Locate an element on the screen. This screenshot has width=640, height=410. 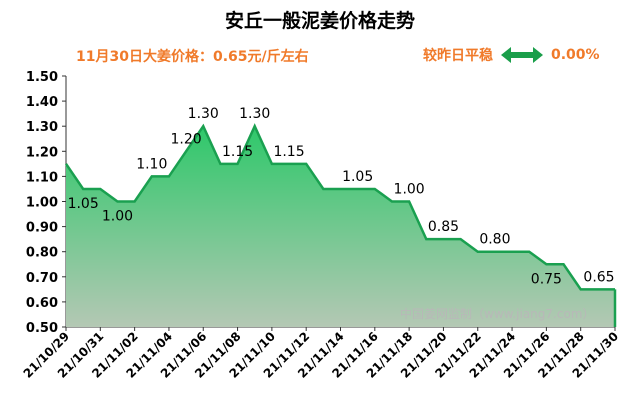
data-label: 0.85 is located at coordinates (443, 227).